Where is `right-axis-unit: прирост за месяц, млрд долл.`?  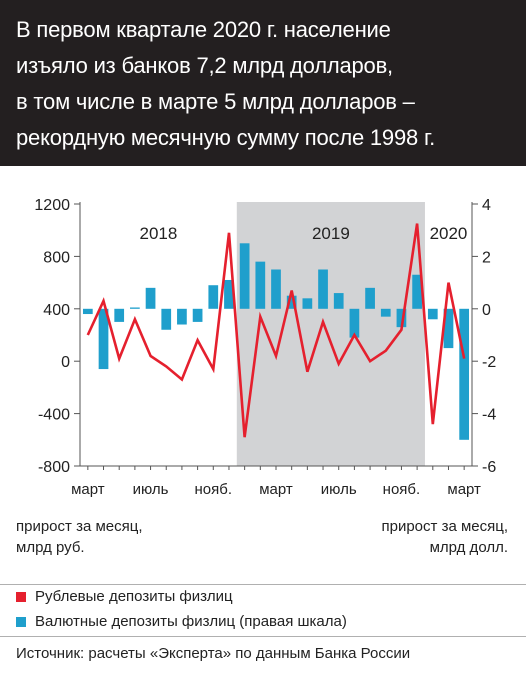
right-axis-unit: прирост за месяц, млрд долл. is located at coordinates (445, 537).